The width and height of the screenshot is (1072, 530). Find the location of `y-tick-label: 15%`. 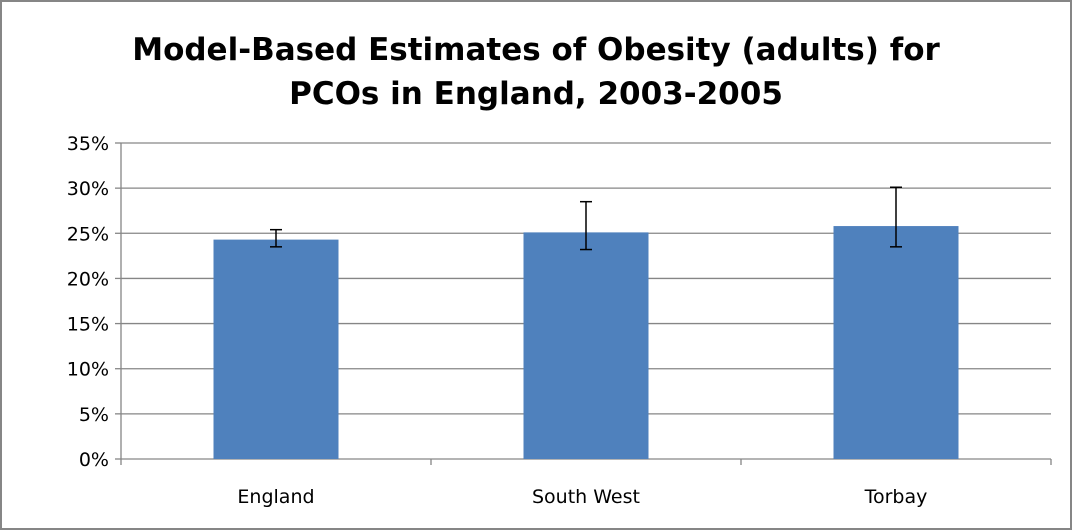

y-tick-label: 15% is located at coordinates (88, 325).